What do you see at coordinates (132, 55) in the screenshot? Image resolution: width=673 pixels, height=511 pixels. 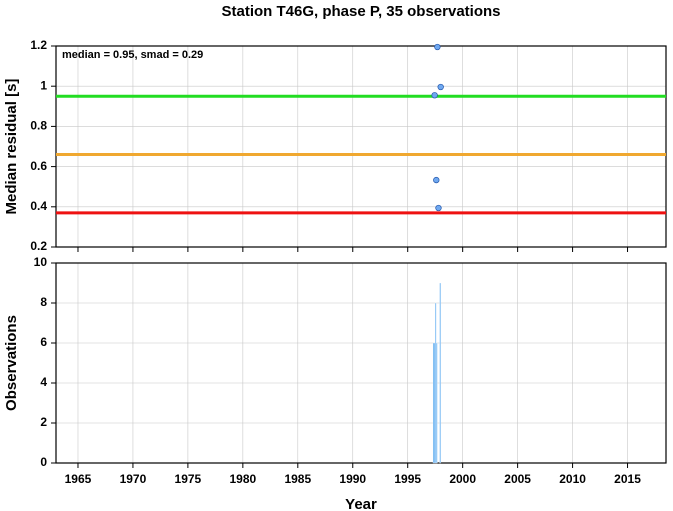 I see `annotation: median = 0.95, smad = 0.29` at bounding box center [132, 55].